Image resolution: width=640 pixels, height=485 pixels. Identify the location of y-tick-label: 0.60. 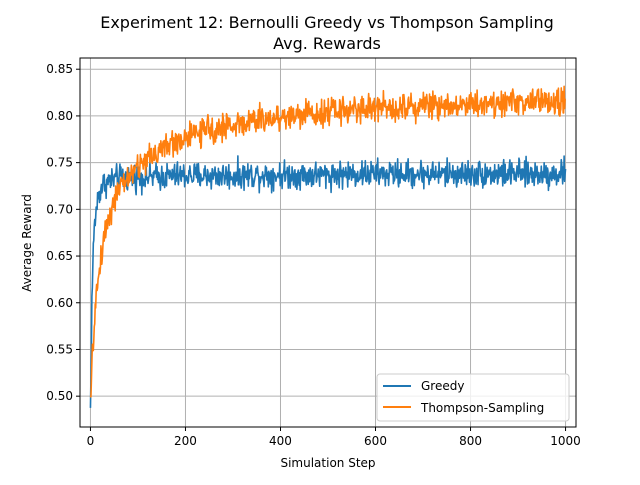
(59, 303).